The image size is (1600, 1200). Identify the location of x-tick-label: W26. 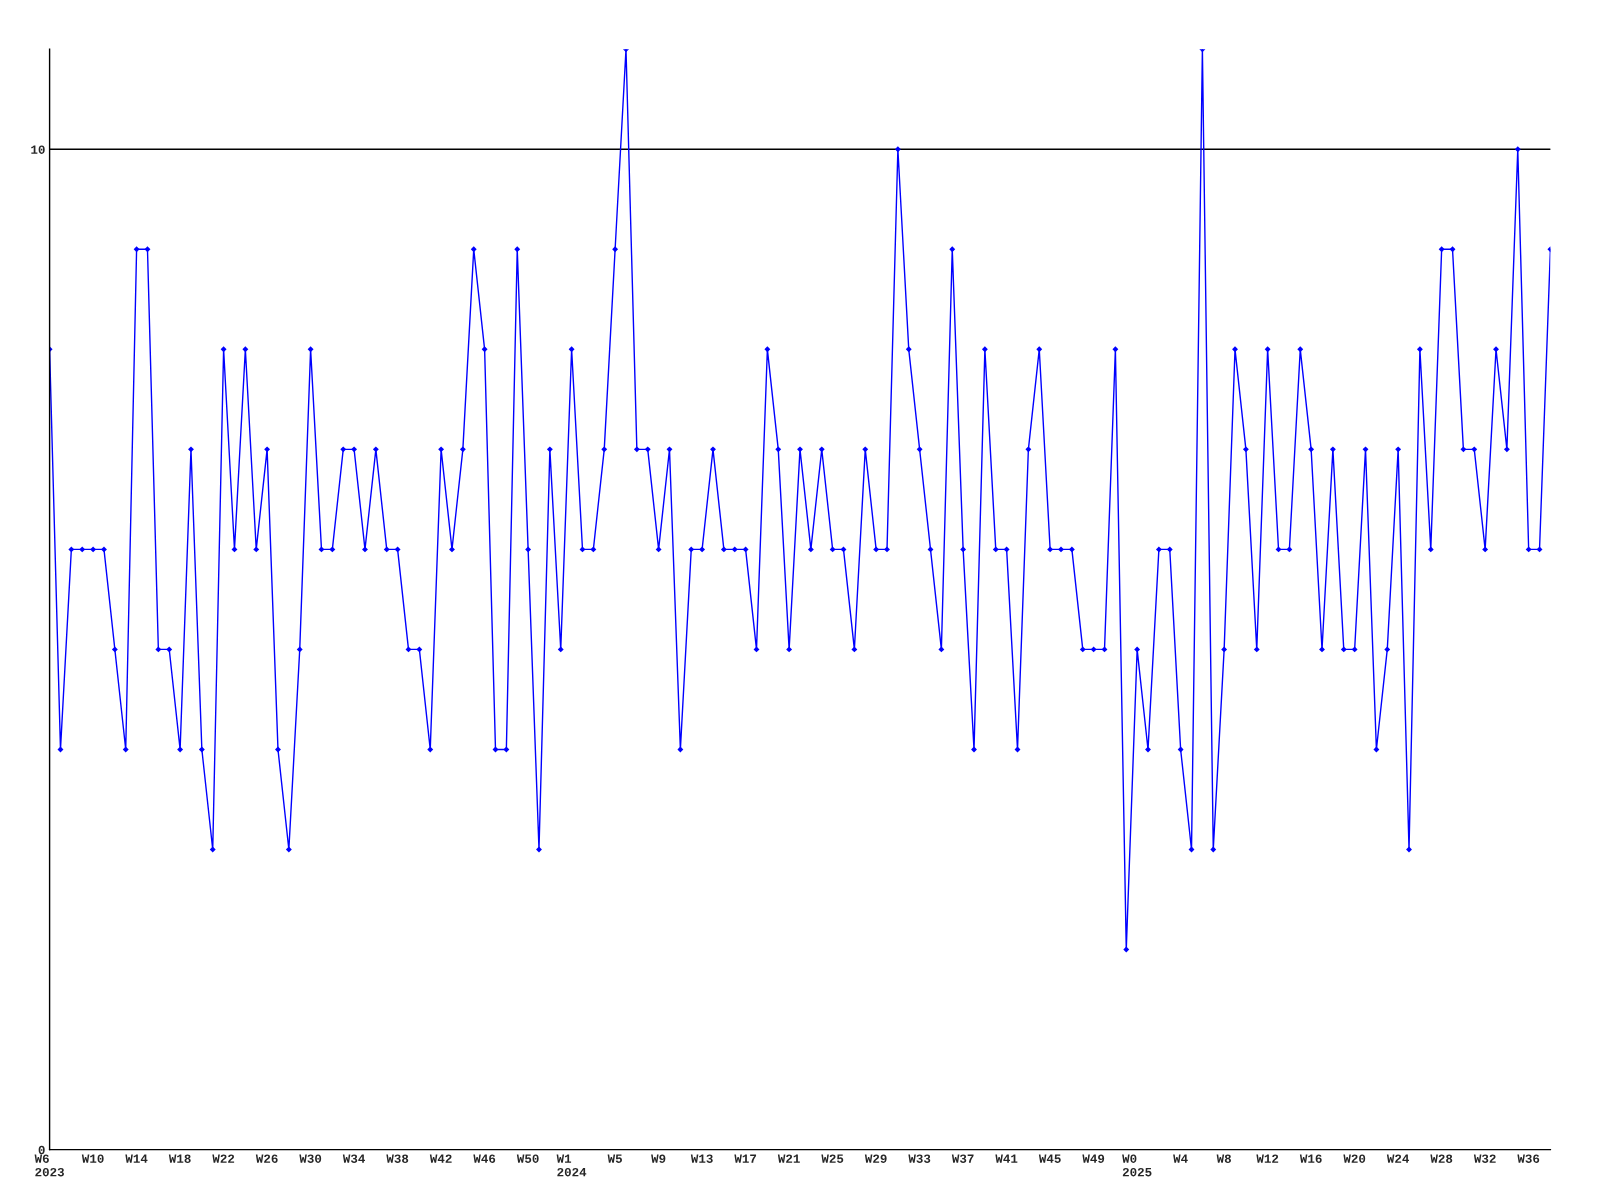
(266, 1158).